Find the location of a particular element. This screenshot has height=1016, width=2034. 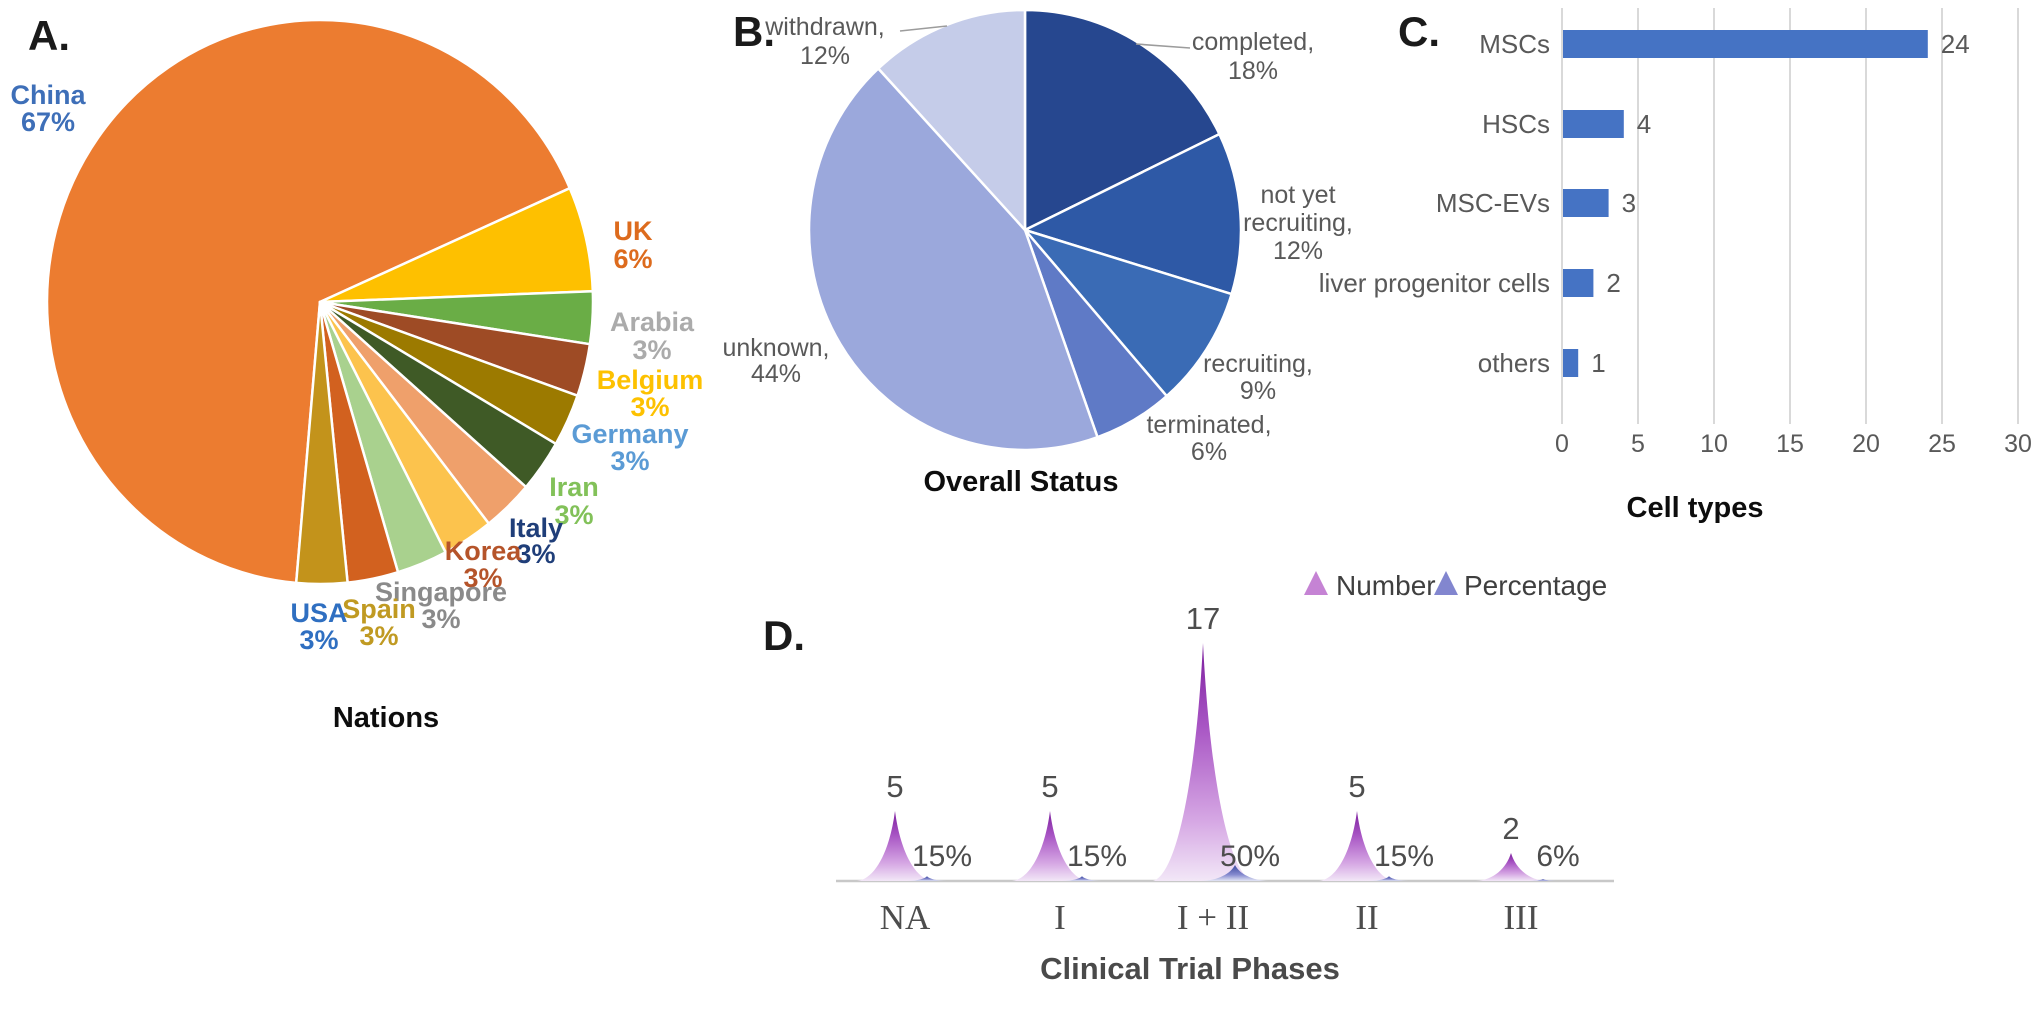

pie-label-singapore: Singapore is located at coordinates (441, 592).